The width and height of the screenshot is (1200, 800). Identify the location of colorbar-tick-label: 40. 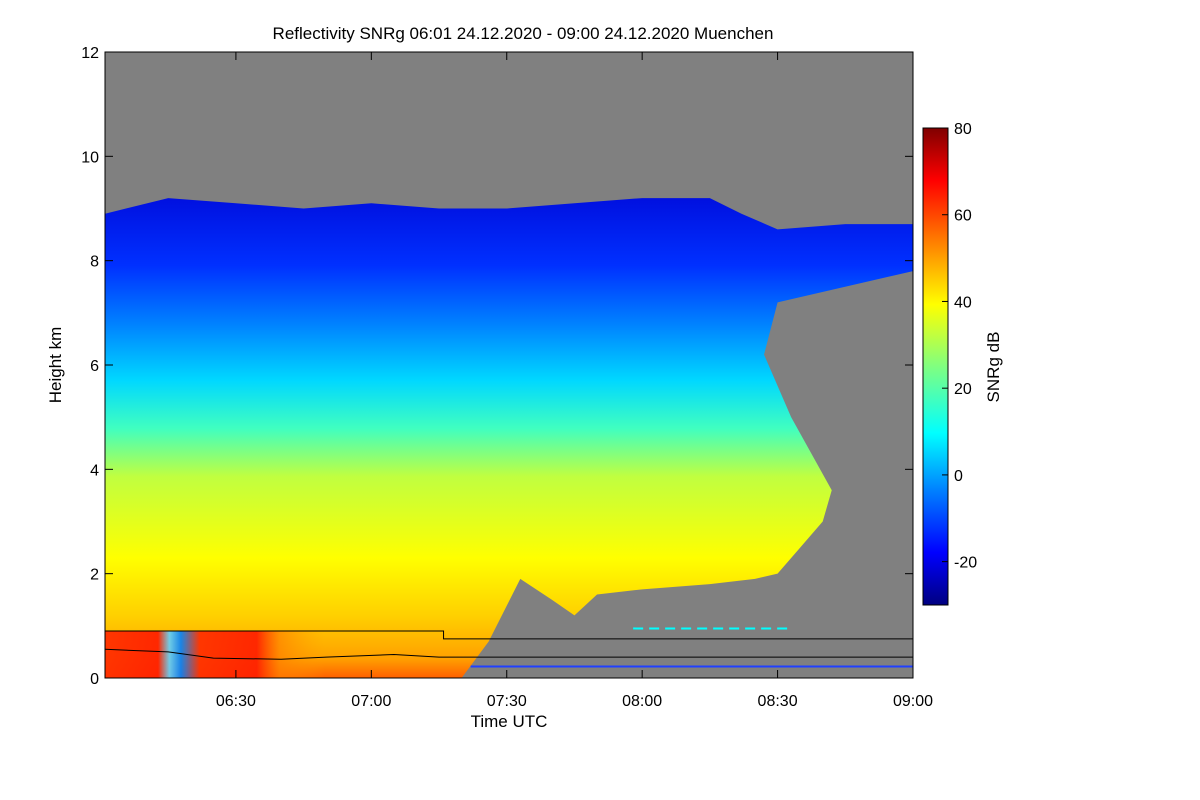
(963, 302).